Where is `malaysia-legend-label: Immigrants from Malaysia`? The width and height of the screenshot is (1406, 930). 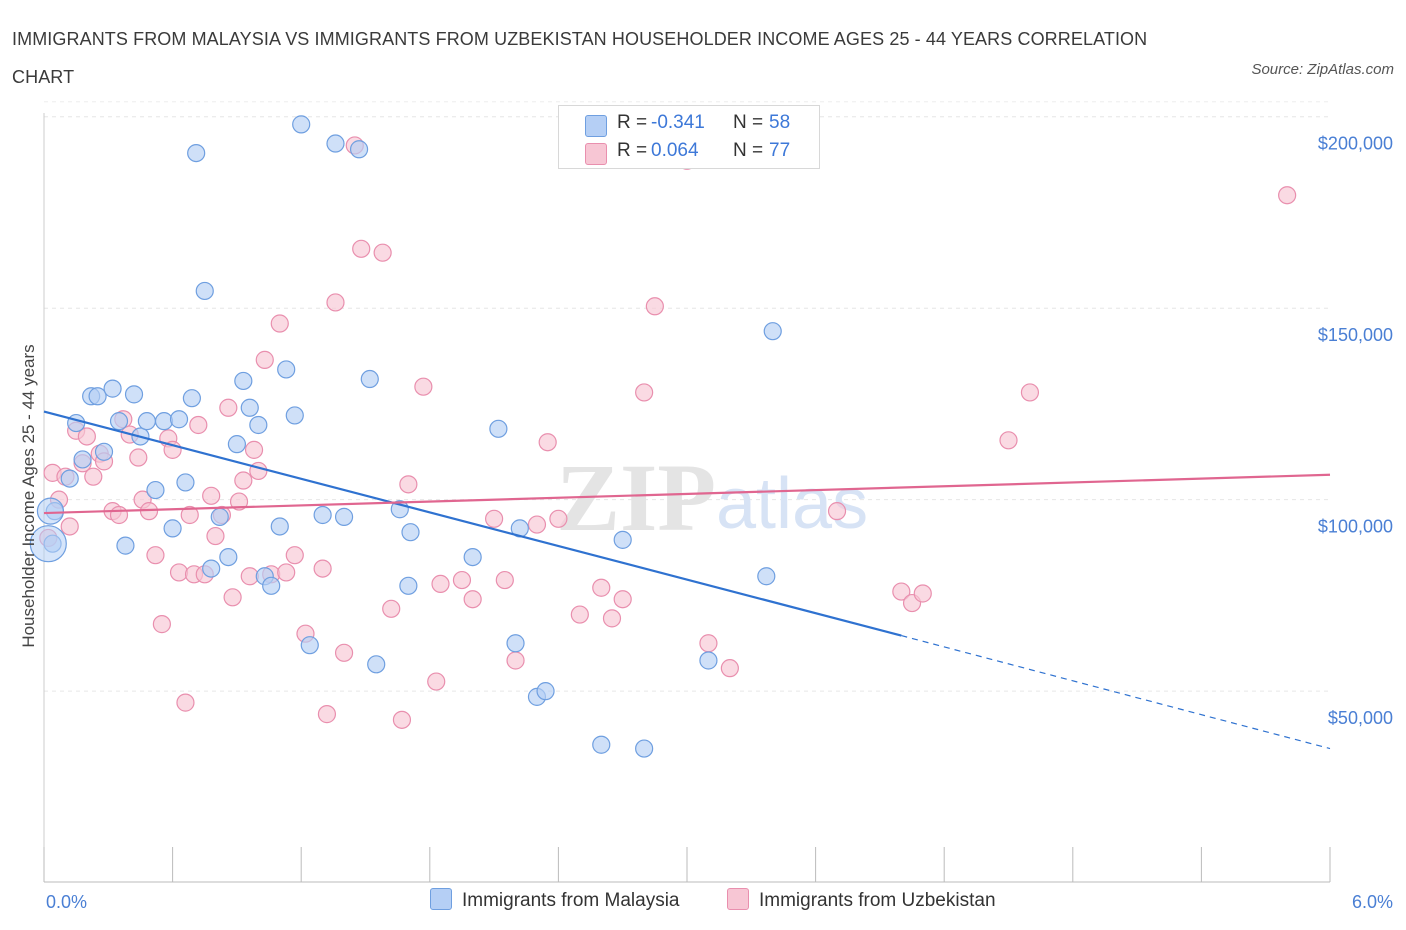 malaysia-legend-label: Immigrants from Malaysia is located at coordinates (571, 900).